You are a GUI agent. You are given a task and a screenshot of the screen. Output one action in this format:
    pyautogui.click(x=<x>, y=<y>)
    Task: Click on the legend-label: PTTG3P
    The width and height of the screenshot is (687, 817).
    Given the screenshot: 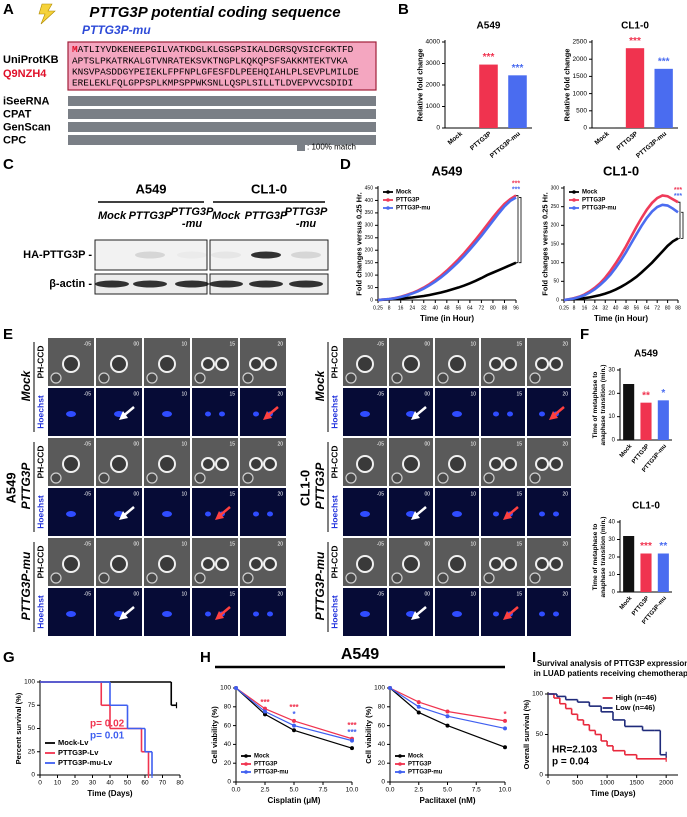 What is the action you would take?
    pyautogui.click(x=419, y=765)
    